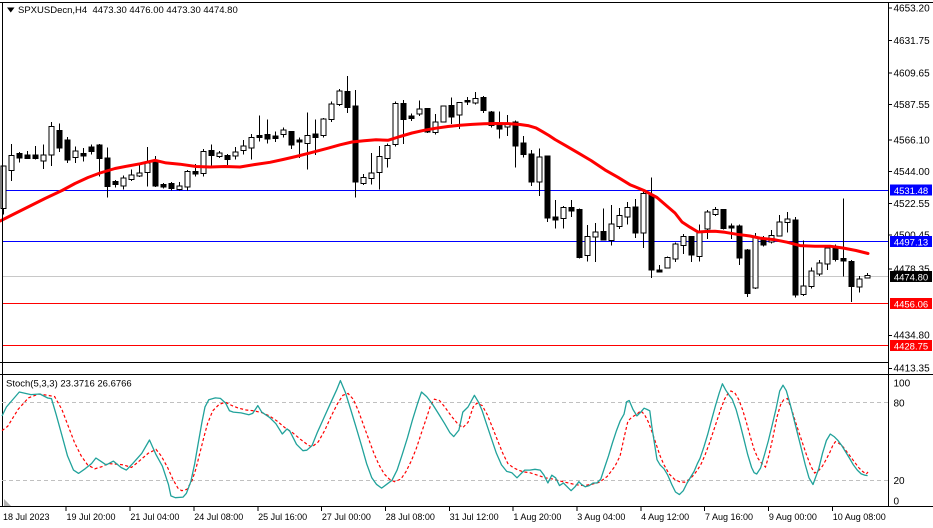 Image resolution: width=933 pixels, height=528 pixels. I want to click on svg-text: 80, so click(900, 403).